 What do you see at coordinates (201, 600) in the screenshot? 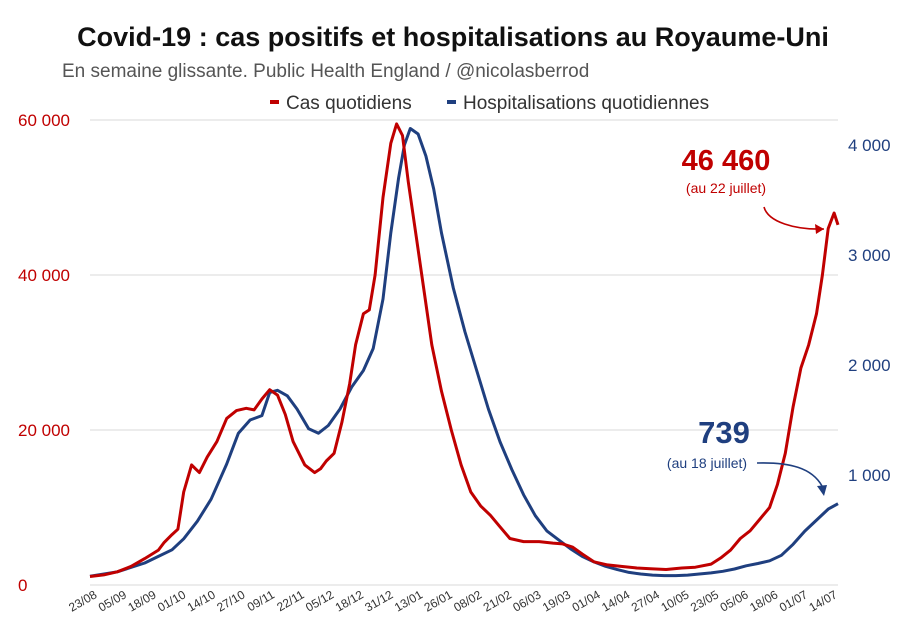
I see `x-axis-tick-label: 14/10` at bounding box center [201, 600].